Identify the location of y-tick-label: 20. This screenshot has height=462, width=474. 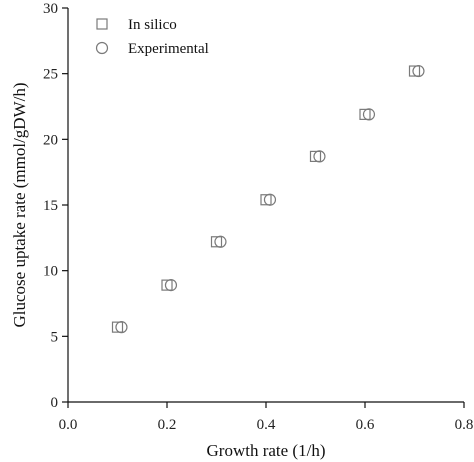
(50, 140).